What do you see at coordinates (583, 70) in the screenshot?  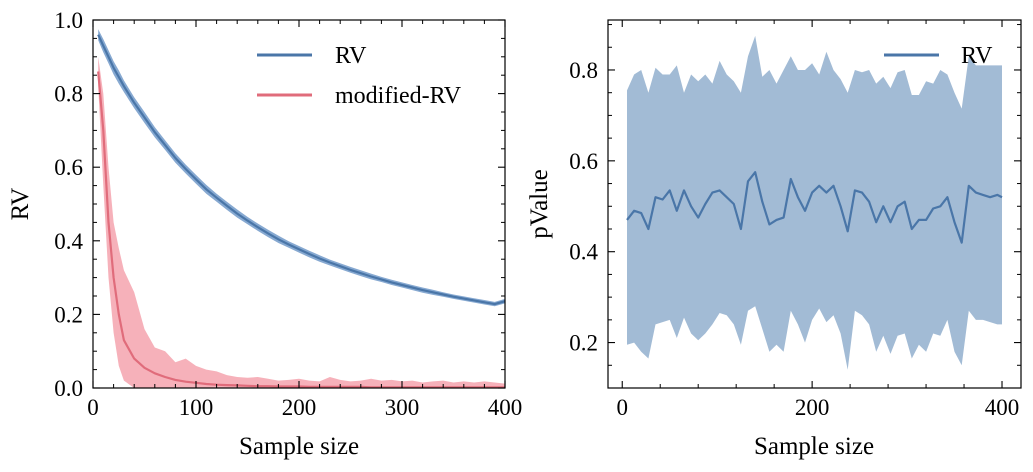 I see `right-y-tick-label: 0.8` at bounding box center [583, 70].